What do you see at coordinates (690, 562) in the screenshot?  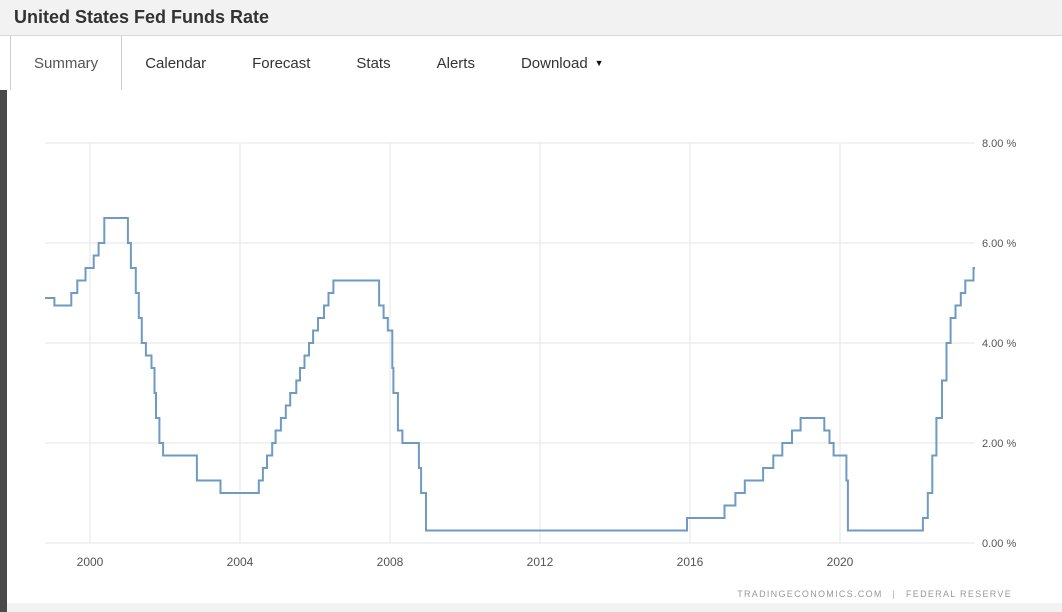 I see `x-axis-label: 2016` at bounding box center [690, 562].